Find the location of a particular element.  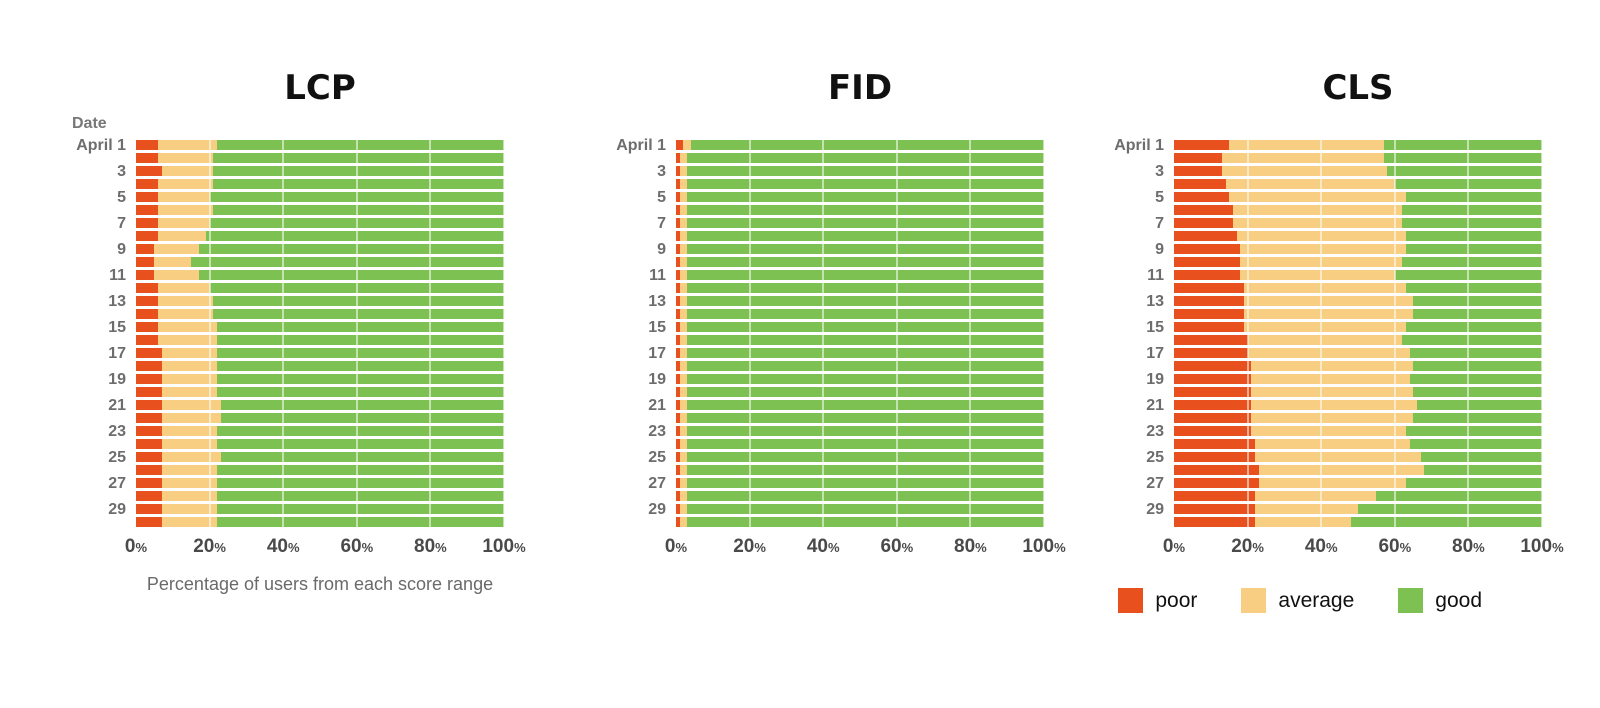

x-tick-label: 100% is located at coordinates (504, 546).